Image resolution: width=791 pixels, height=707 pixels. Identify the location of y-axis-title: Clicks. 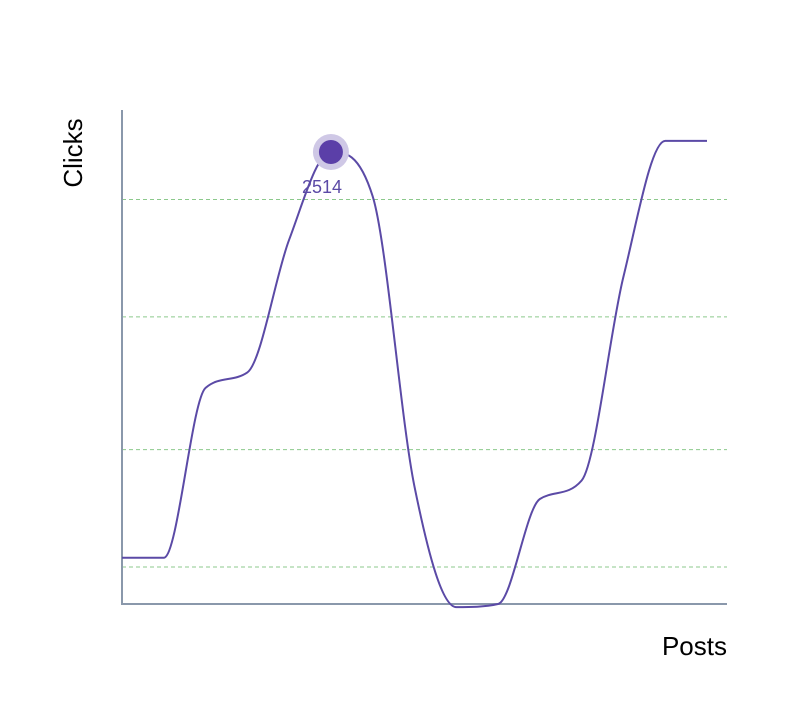
(73, 152).